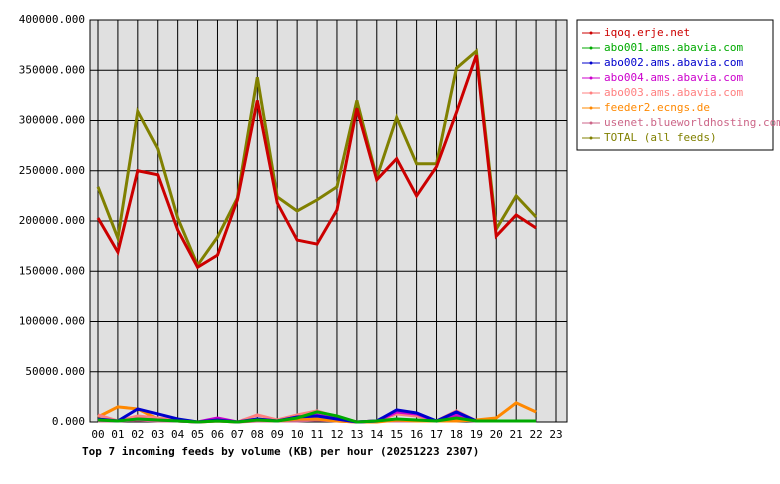  What do you see at coordinates (673, 47) in the screenshot?
I see `legend-label: abo001.ams.abavia.com` at bounding box center [673, 47].